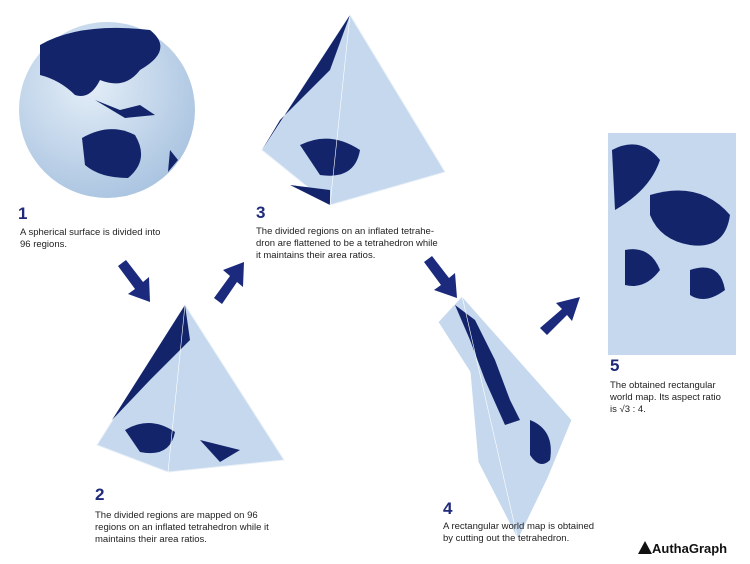 The width and height of the screenshot is (750, 564). What do you see at coordinates (100, 494) in the screenshot?
I see `step-number: 2` at bounding box center [100, 494].